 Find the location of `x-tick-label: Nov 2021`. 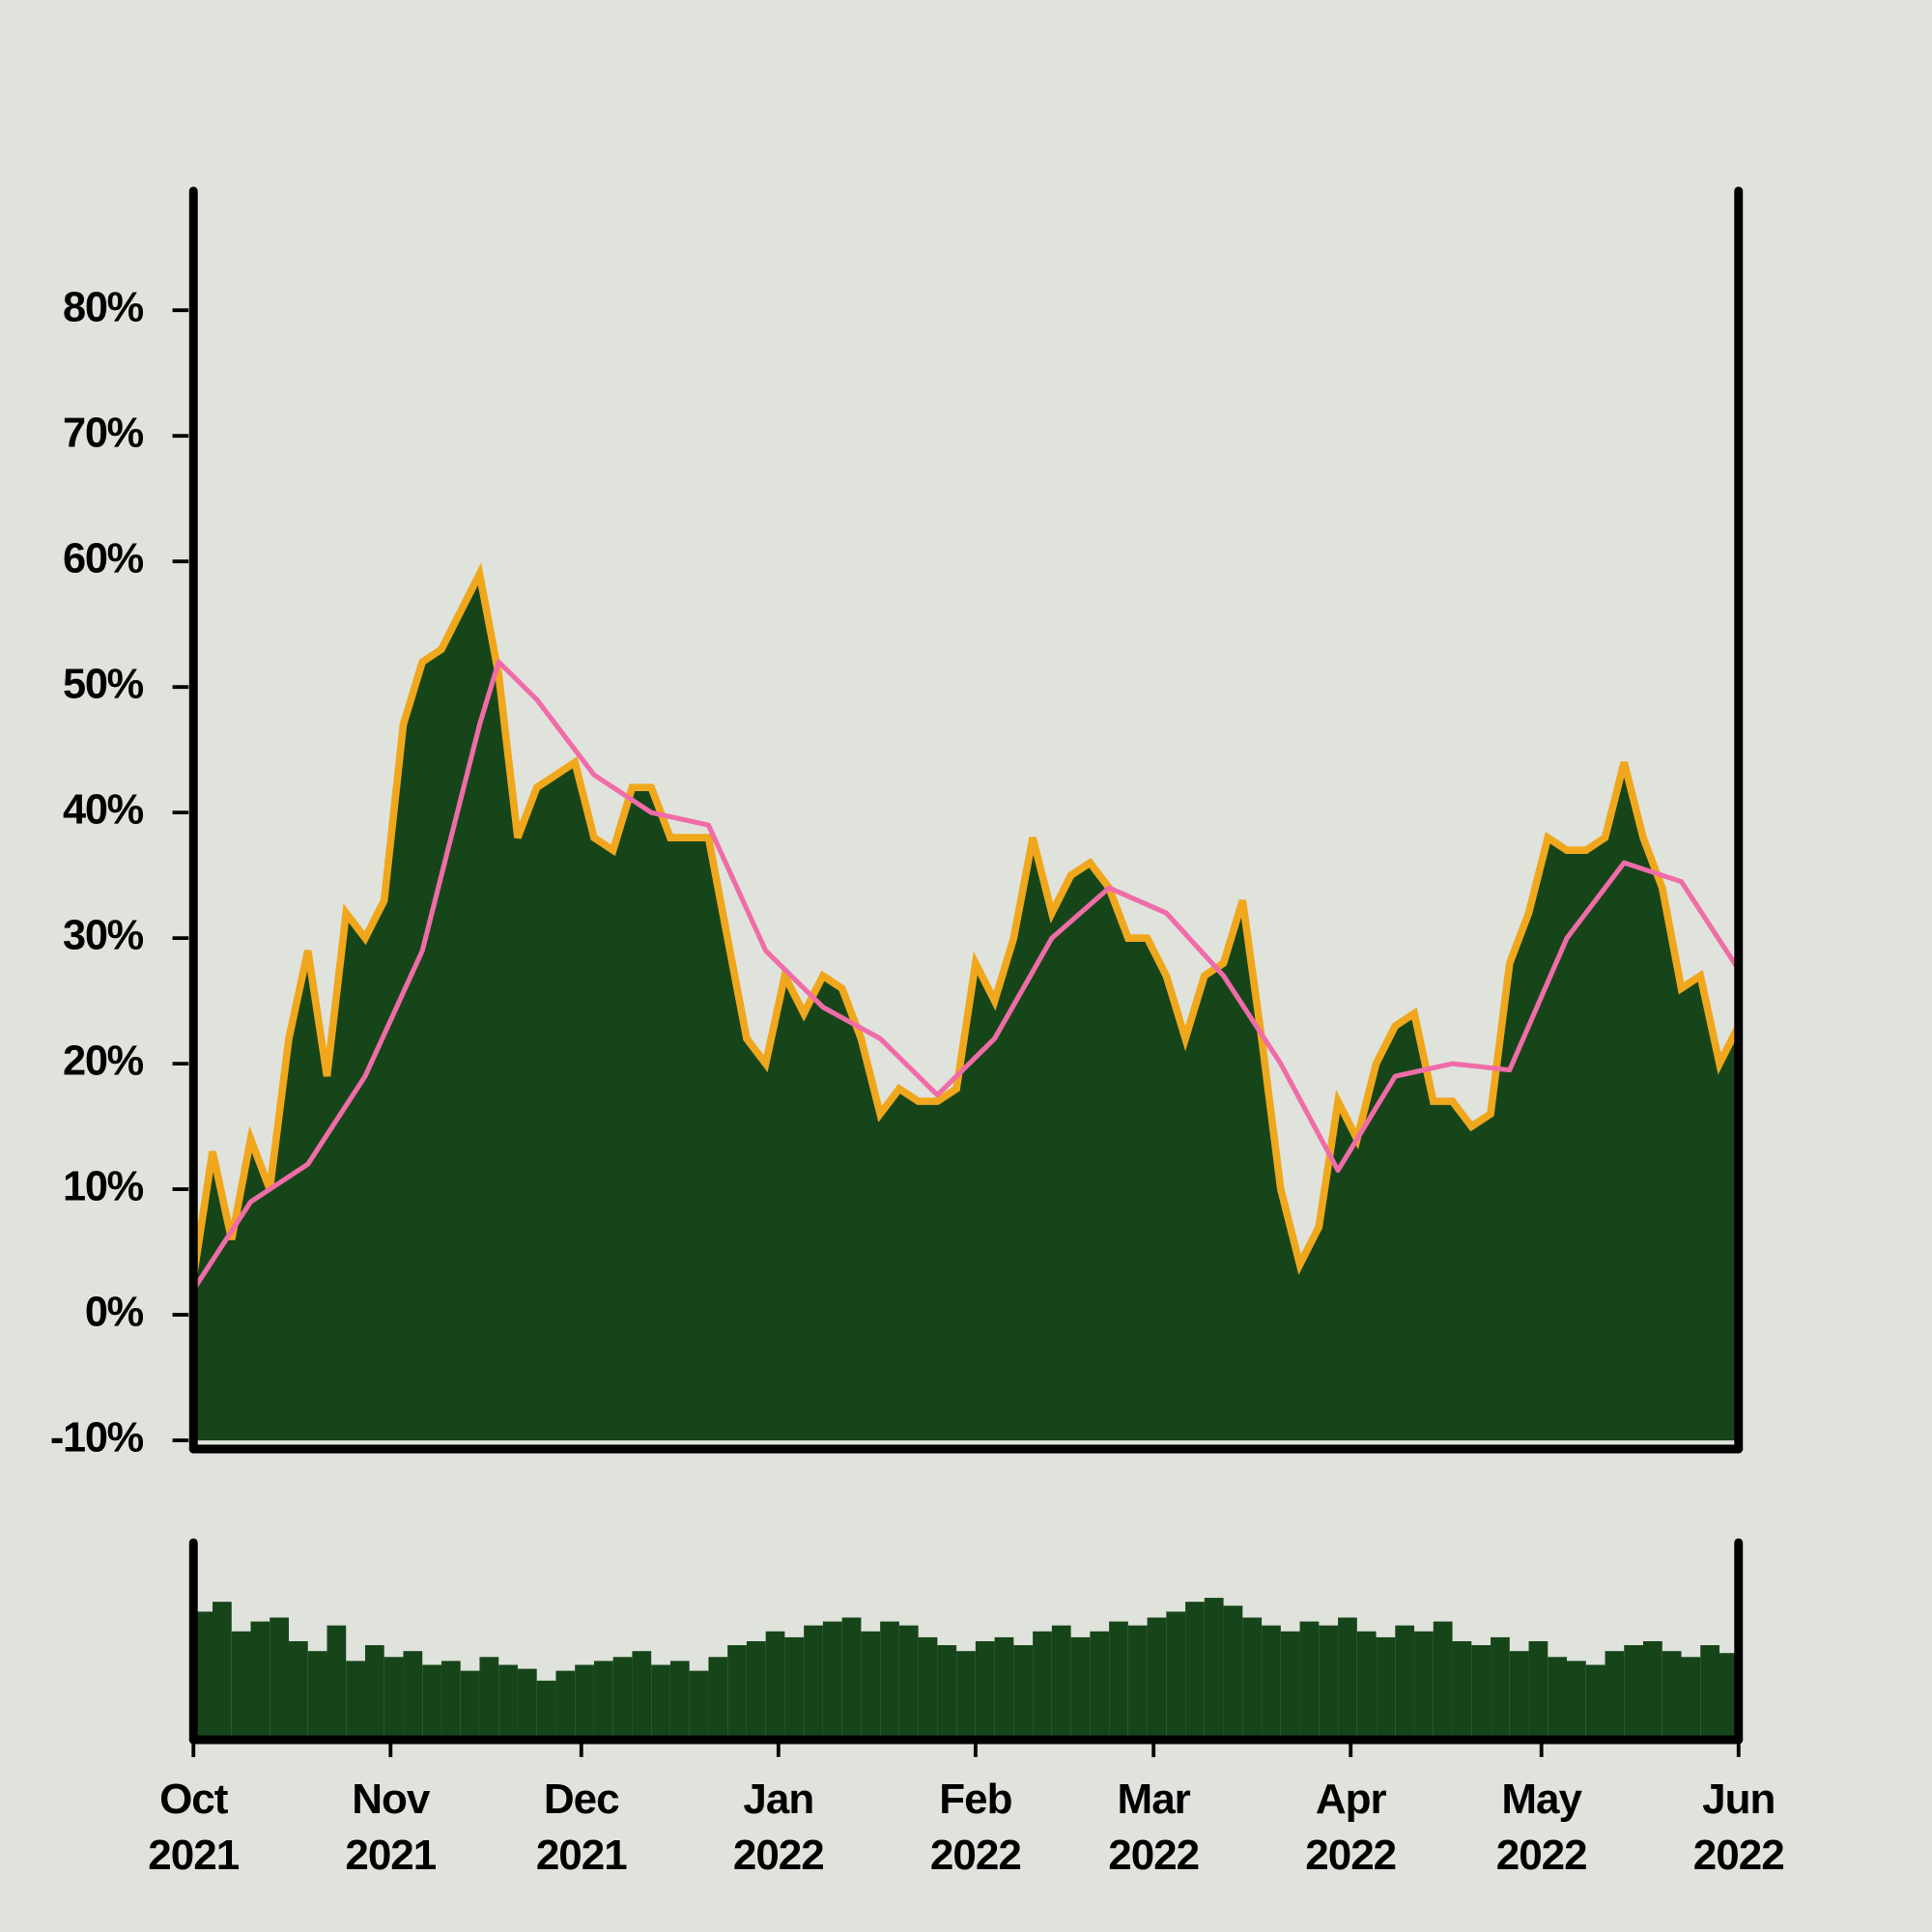

x-tick-label: Nov 2021 is located at coordinates (391, 1828).